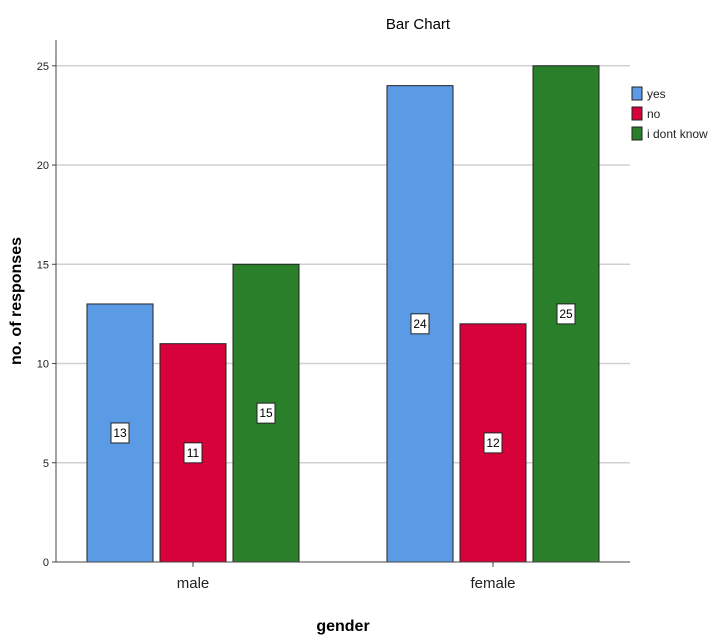  I want to click on data-label: 11, so click(193, 453).